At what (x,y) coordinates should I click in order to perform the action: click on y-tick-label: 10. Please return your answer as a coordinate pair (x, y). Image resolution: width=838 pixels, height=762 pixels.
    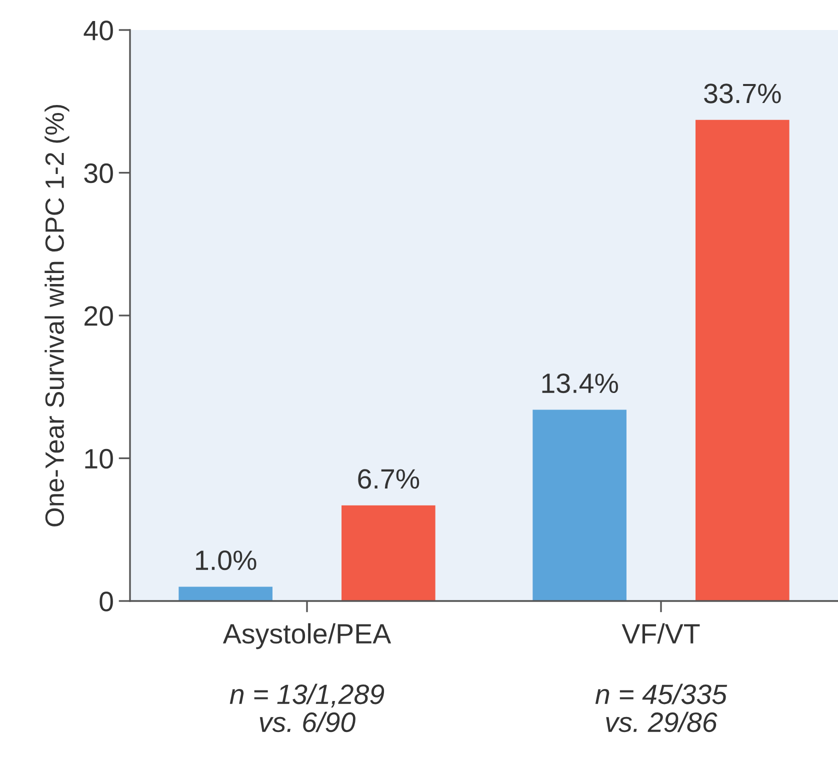
    Looking at the image, I should click on (99, 458).